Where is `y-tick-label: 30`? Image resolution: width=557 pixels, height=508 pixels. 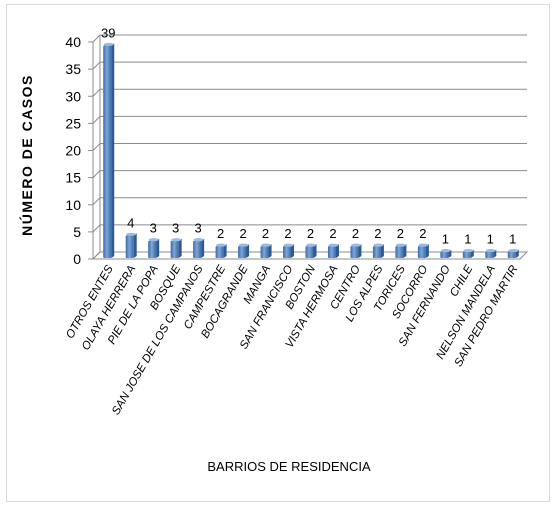
y-tick-label: 30 is located at coordinates (73, 96).